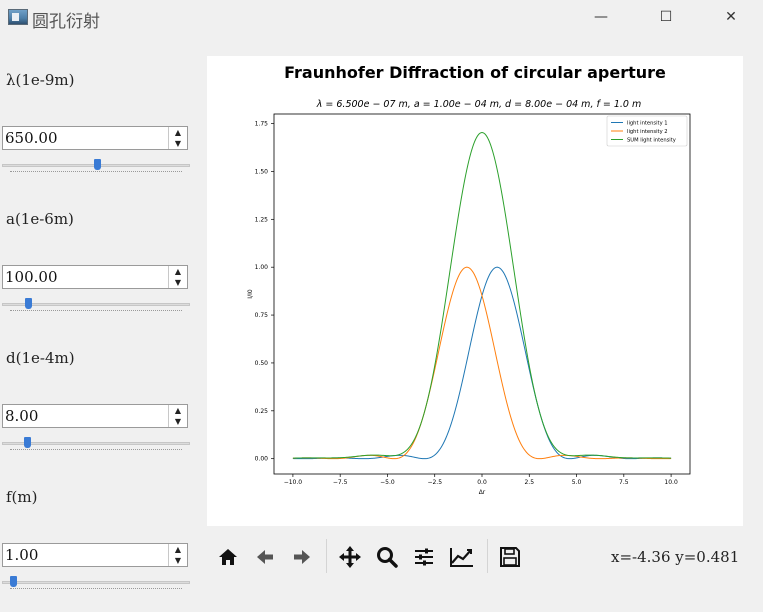 Image resolution: width=763 pixels, height=612 pixels. Describe the element at coordinates (96, 585) in the screenshot. I see `focal-length-slider` at that location.